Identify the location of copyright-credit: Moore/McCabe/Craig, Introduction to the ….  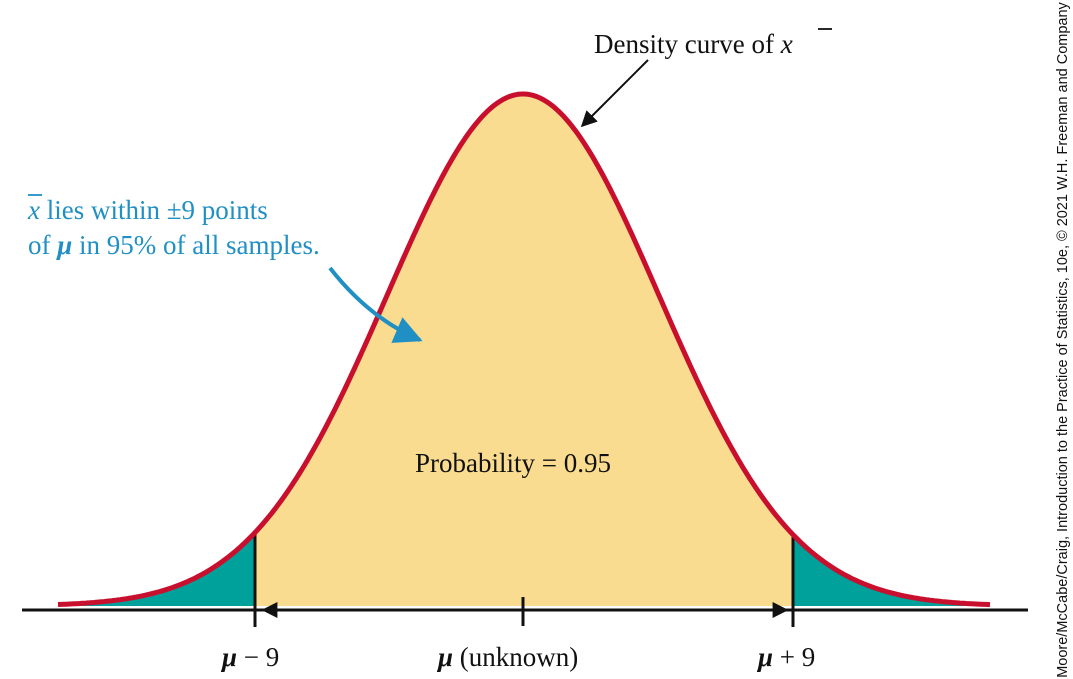
(1063, 340).